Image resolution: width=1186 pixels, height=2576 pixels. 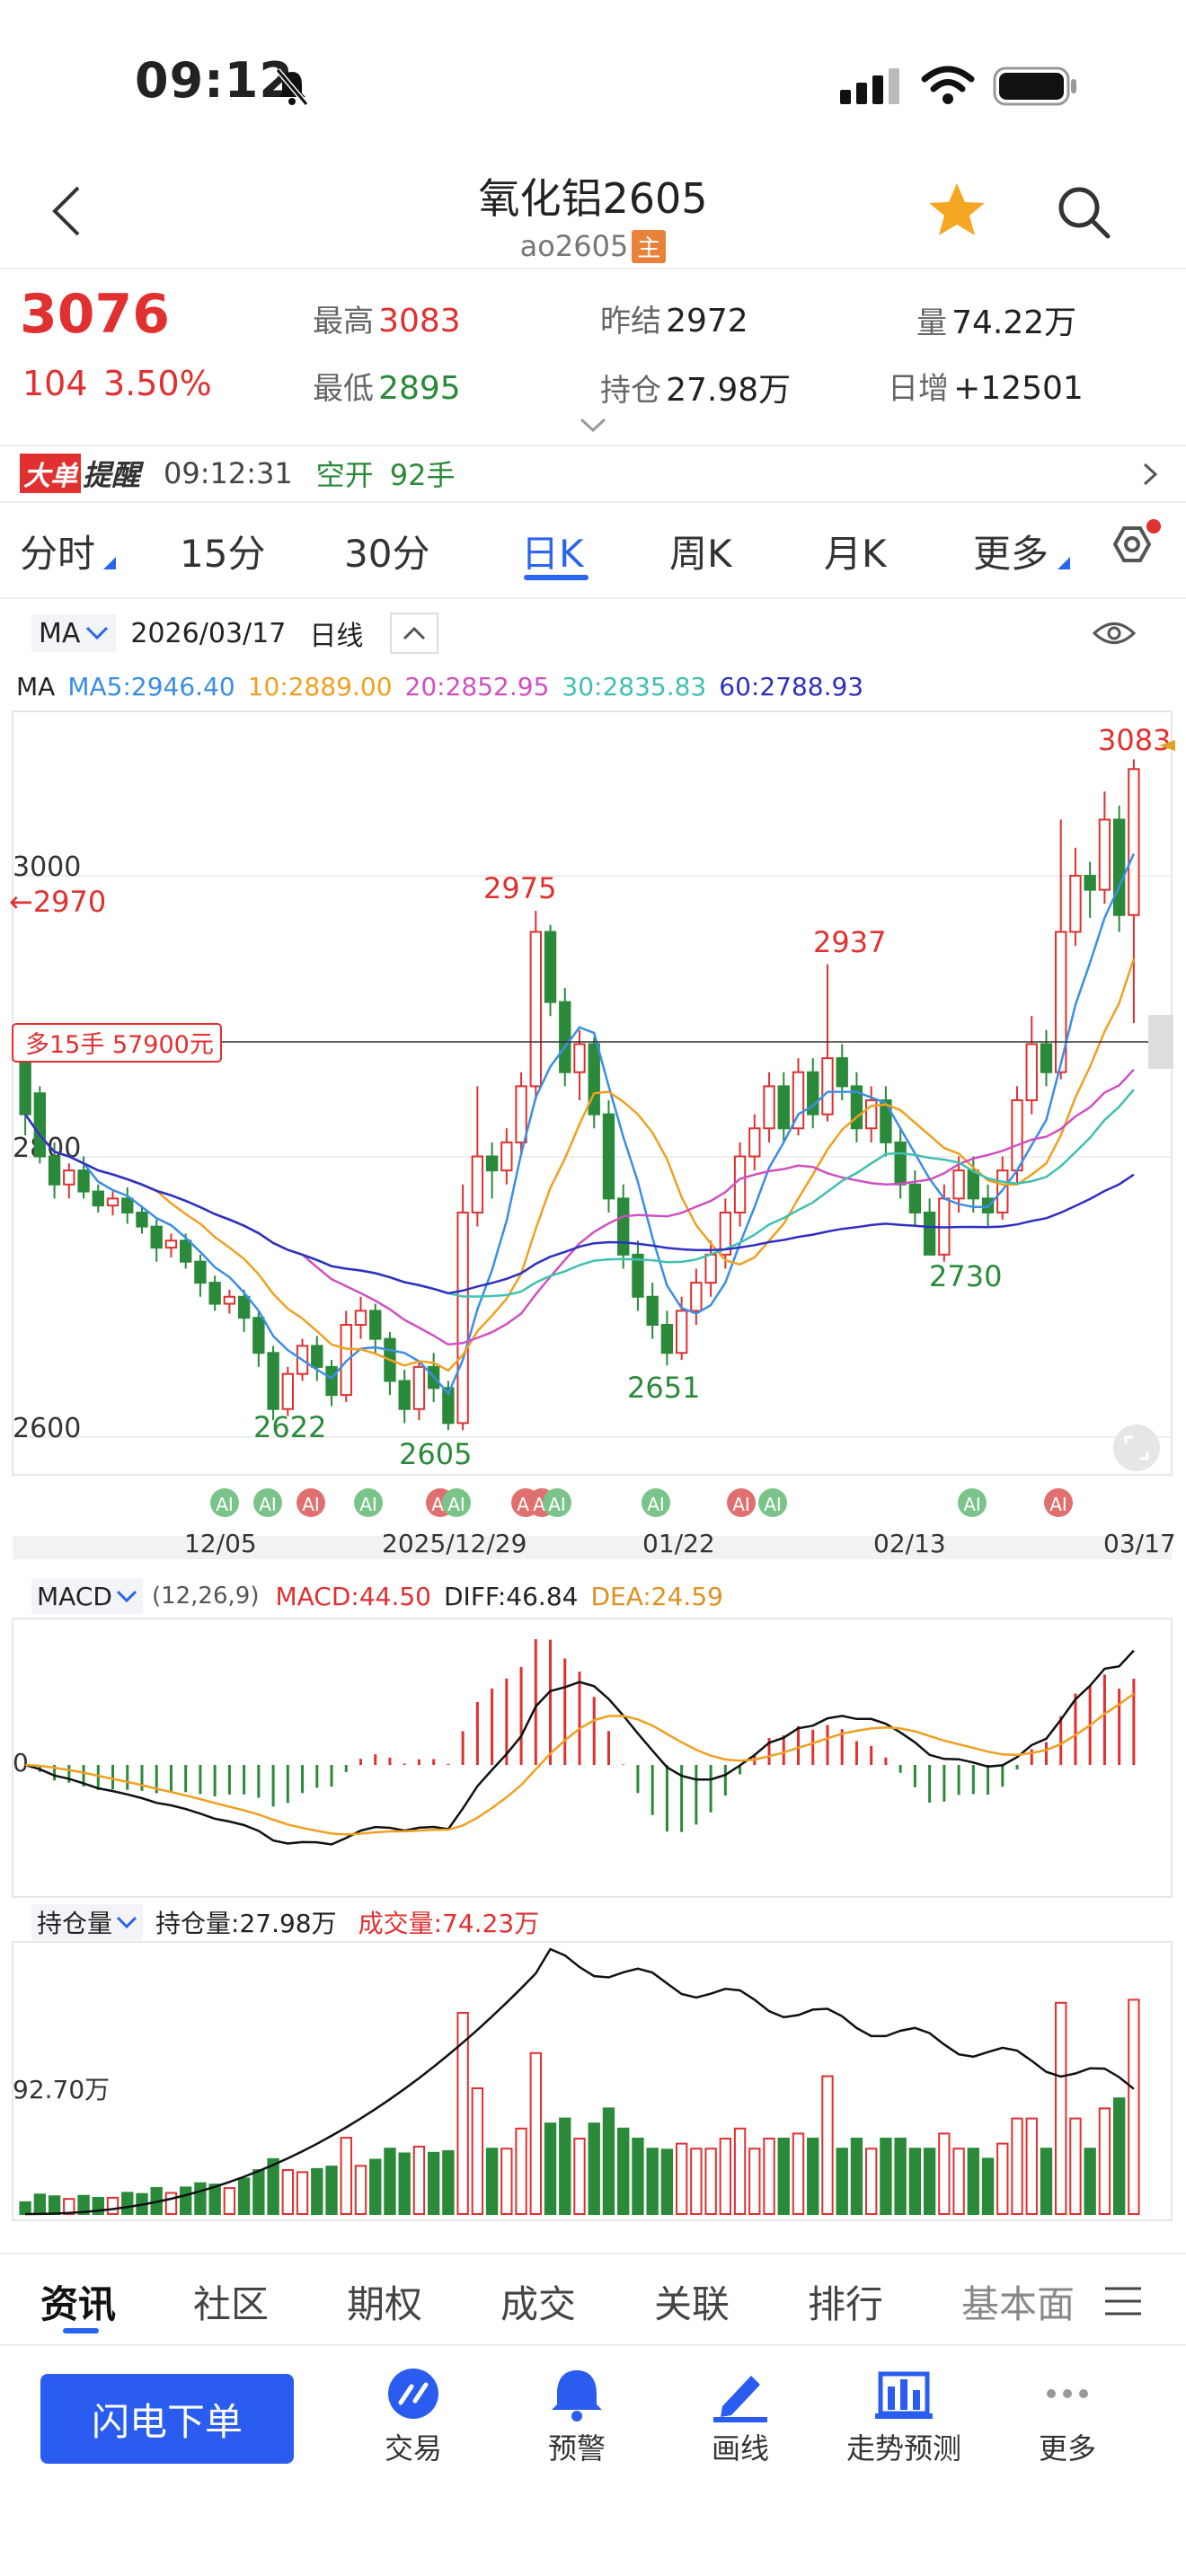 What do you see at coordinates (1114, 633) in the screenshot?
I see `eye-icon` at bounding box center [1114, 633].